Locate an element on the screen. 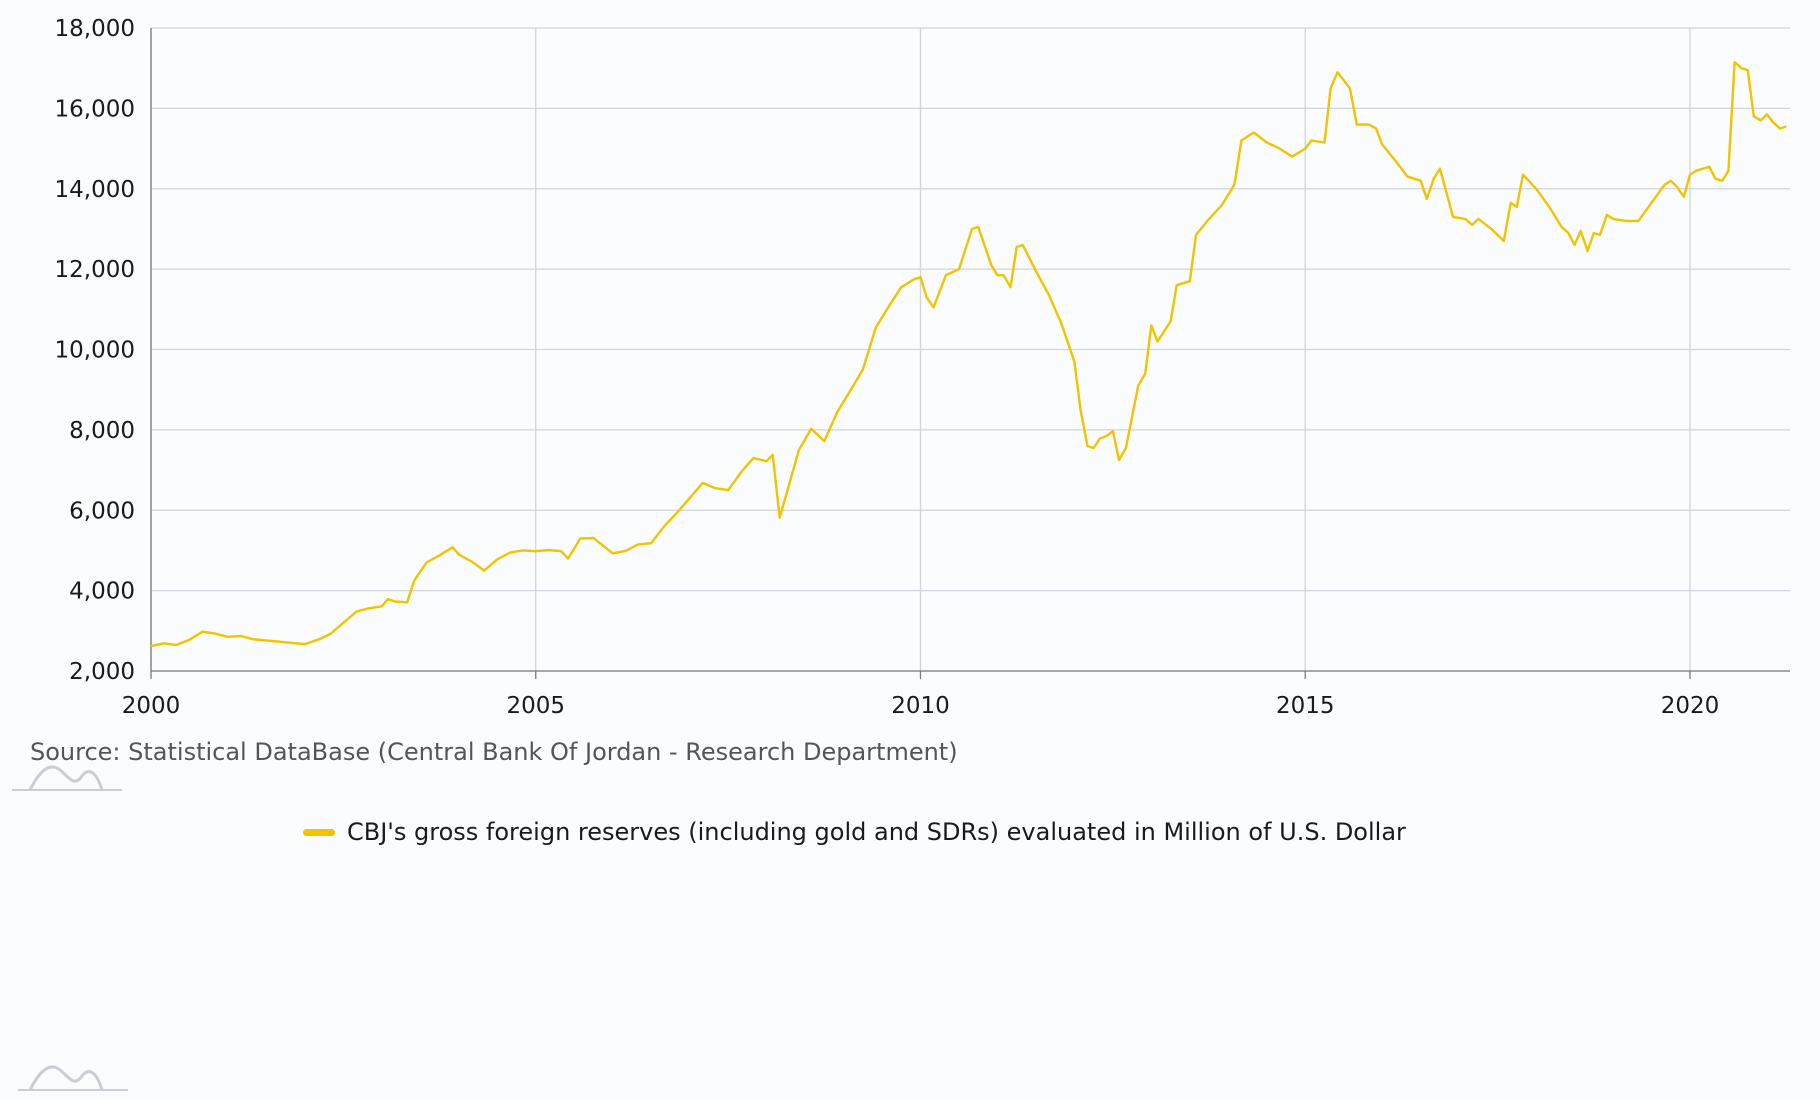  x-tick-label: 2020 is located at coordinates (1690, 706).